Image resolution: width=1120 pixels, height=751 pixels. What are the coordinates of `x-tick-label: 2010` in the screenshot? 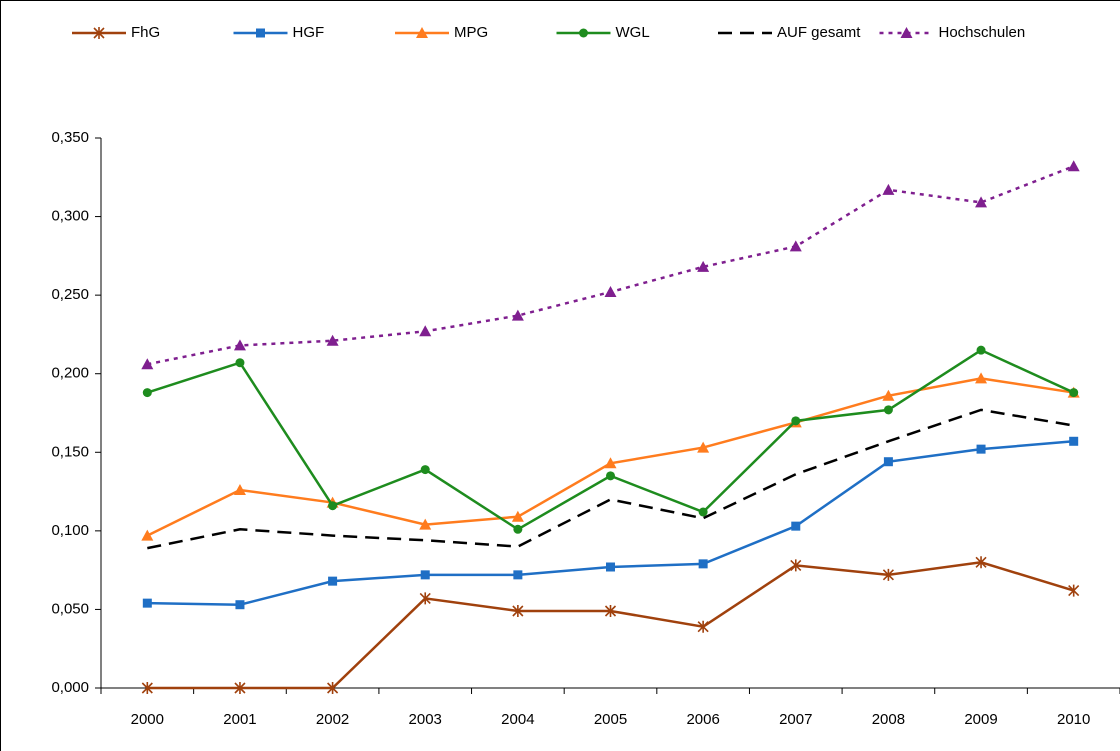 It's located at (1073, 719).